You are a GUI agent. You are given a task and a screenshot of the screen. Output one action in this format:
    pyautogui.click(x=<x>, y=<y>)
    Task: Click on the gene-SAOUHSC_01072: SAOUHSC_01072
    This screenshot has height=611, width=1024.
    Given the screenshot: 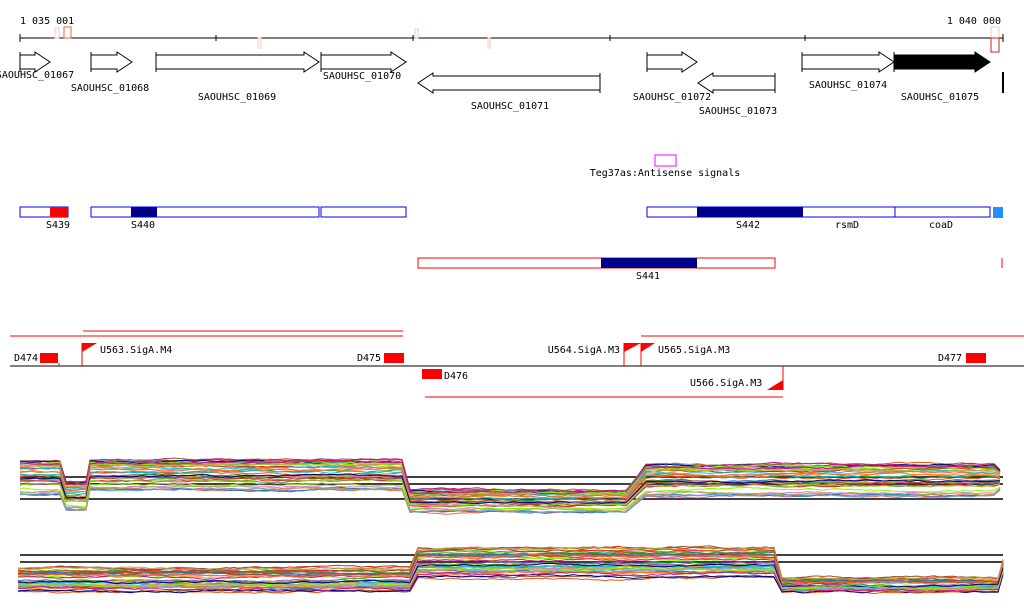 What is the action you would take?
    pyautogui.click(x=672, y=77)
    